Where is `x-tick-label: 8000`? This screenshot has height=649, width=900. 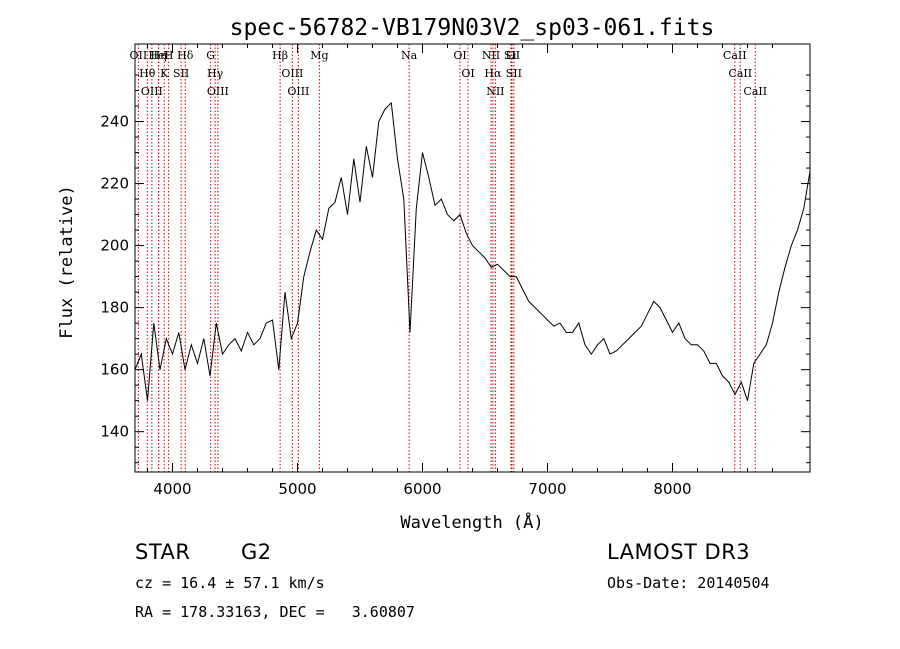
x-tick-label: 8000 is located at coordinates (672, 489).